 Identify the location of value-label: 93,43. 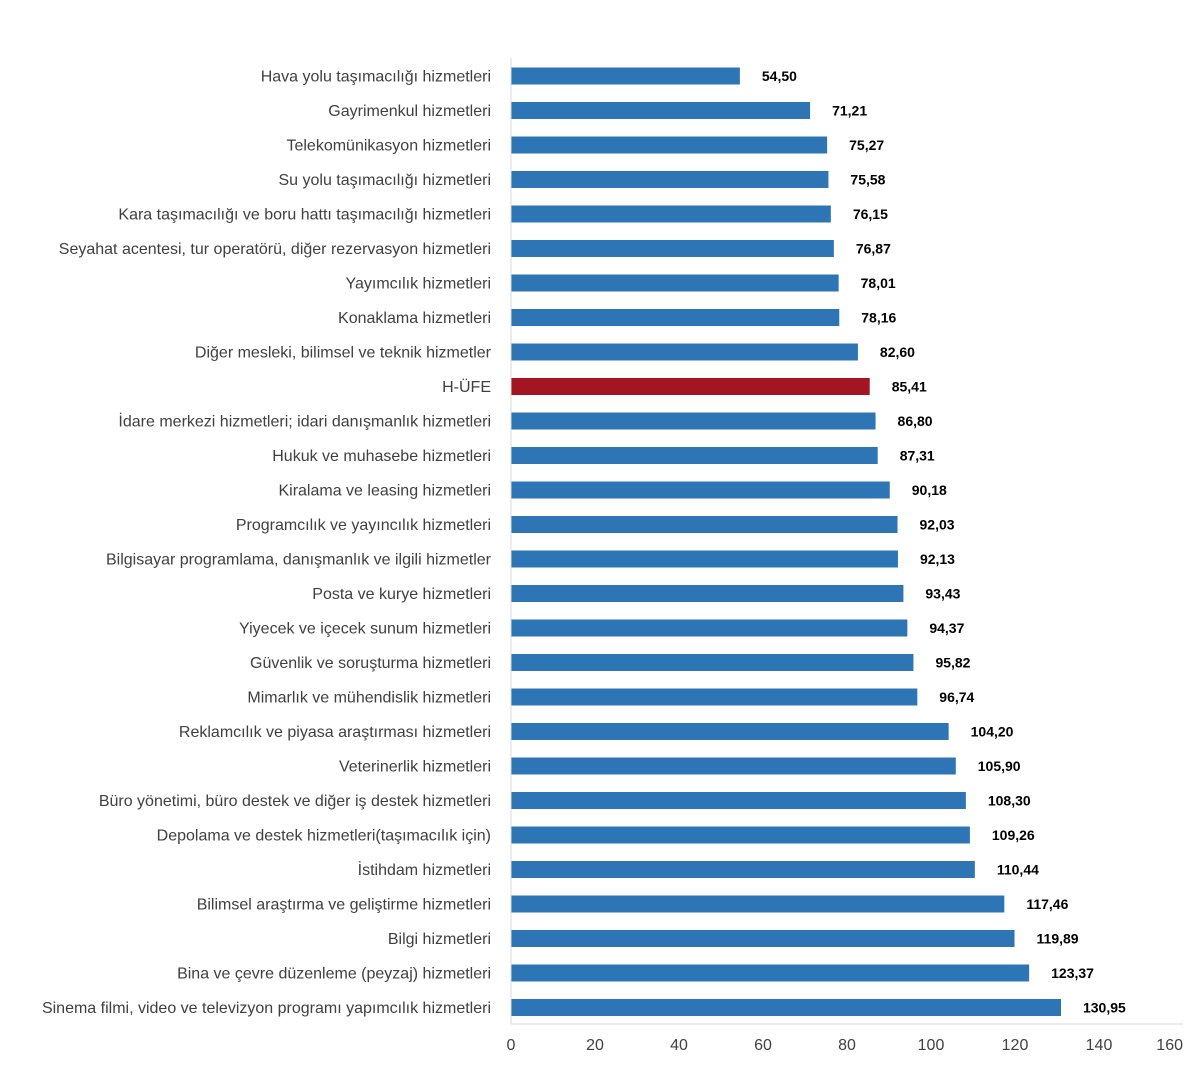
(942, 594).